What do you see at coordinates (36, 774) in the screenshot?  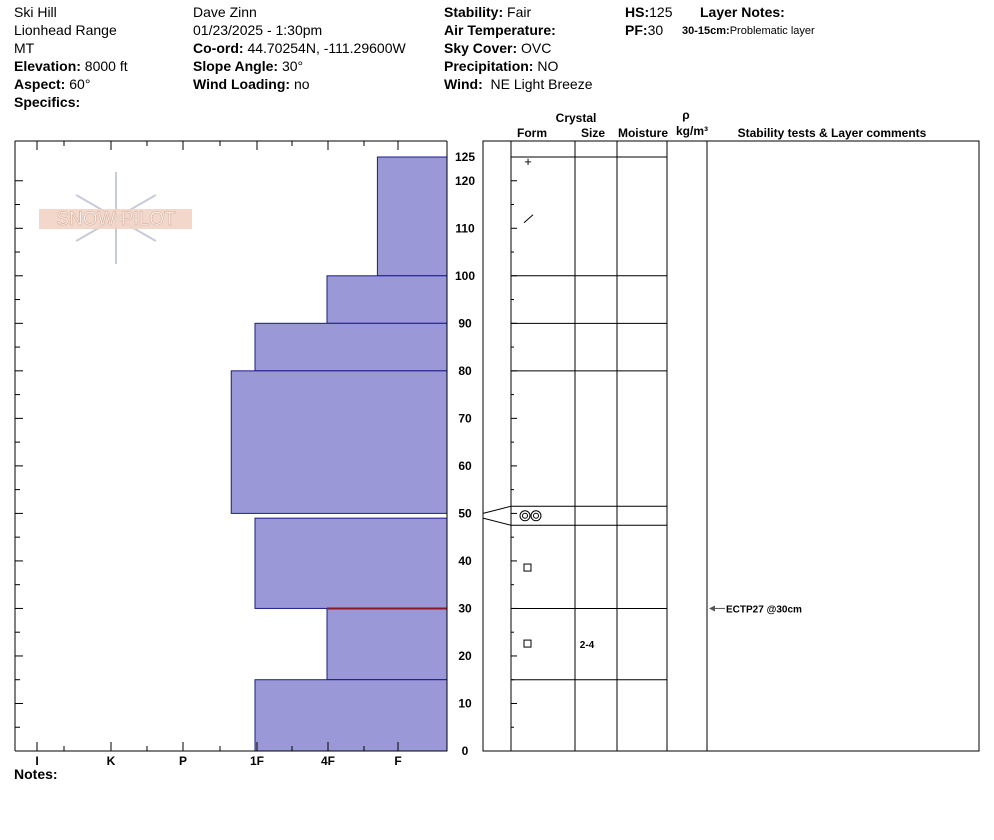 I see `notes-label: Notes:` at bounding box center [36, 774].